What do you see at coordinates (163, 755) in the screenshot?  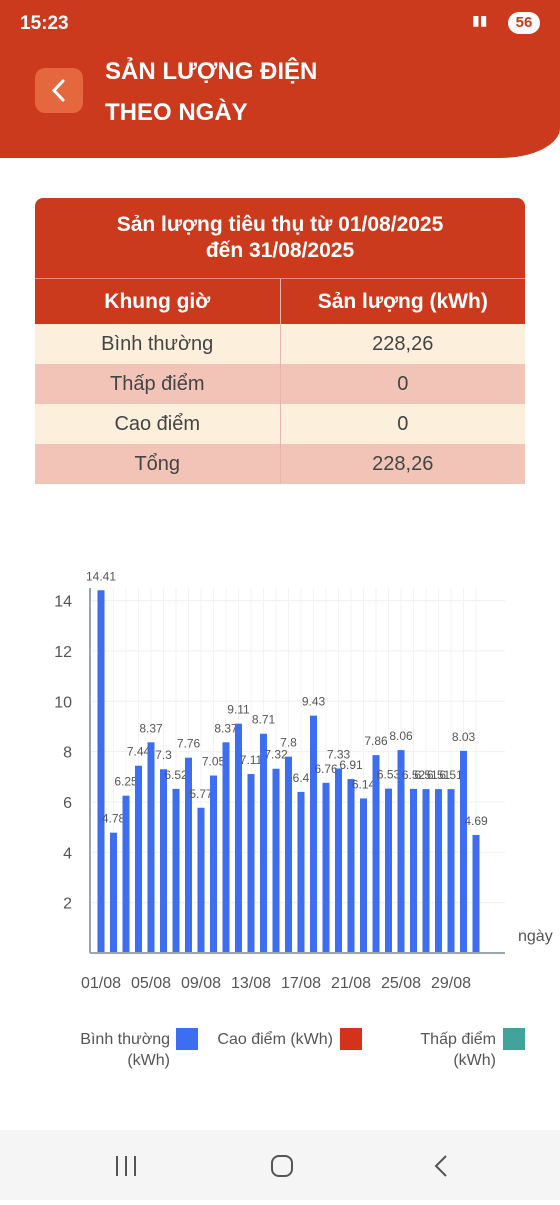 I see `data-label: 7.3` at bounding box center [163, 755].